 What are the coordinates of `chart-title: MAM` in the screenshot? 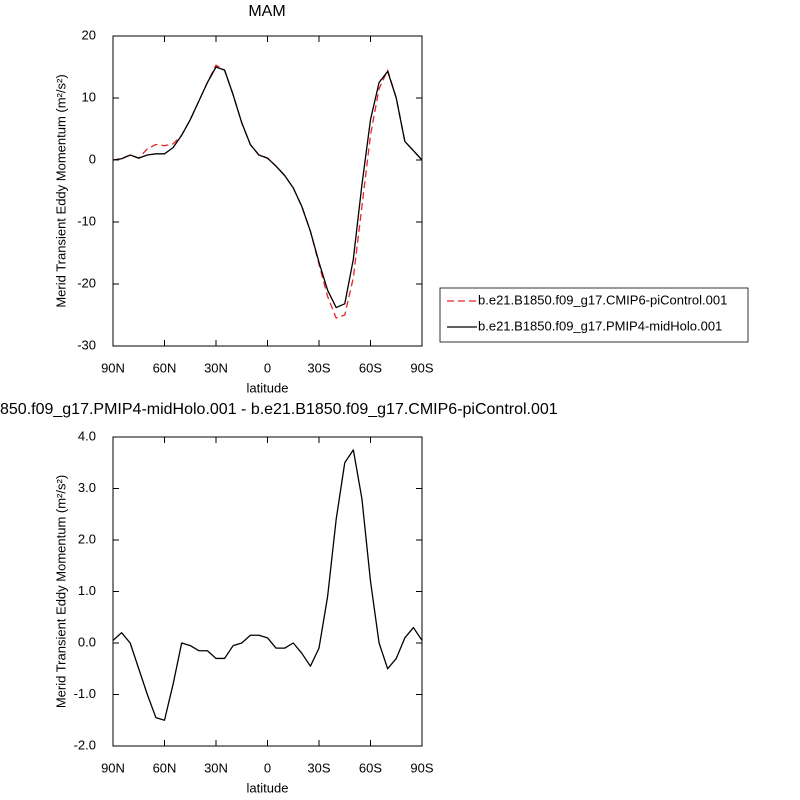 It's located at (266, 11).